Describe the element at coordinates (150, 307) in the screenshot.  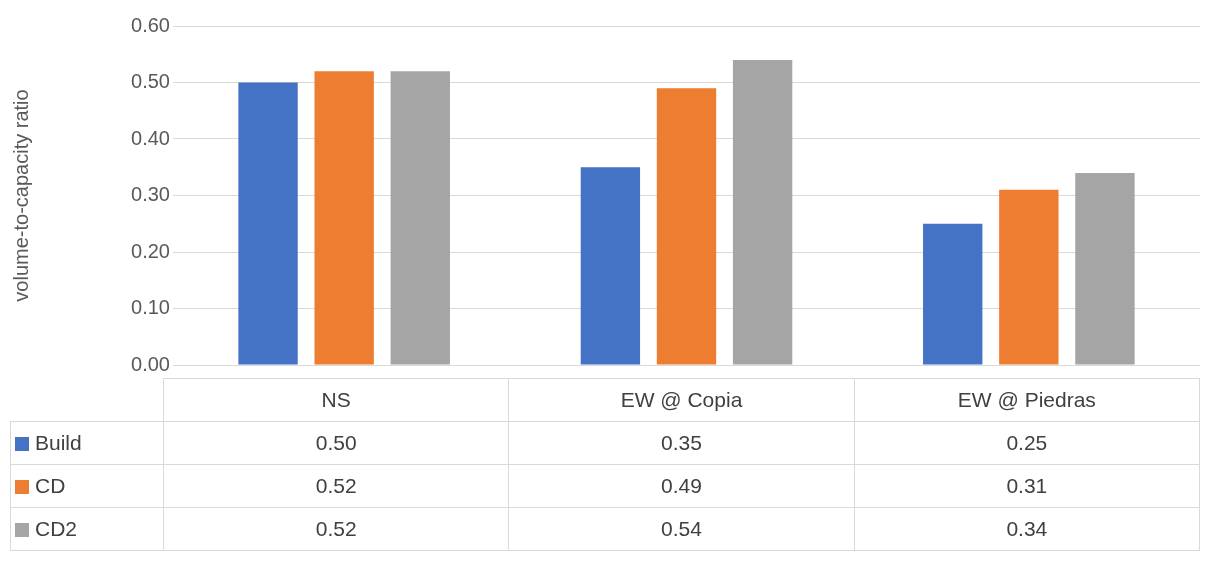
I see `y-tick-label: 0.10` at that location.